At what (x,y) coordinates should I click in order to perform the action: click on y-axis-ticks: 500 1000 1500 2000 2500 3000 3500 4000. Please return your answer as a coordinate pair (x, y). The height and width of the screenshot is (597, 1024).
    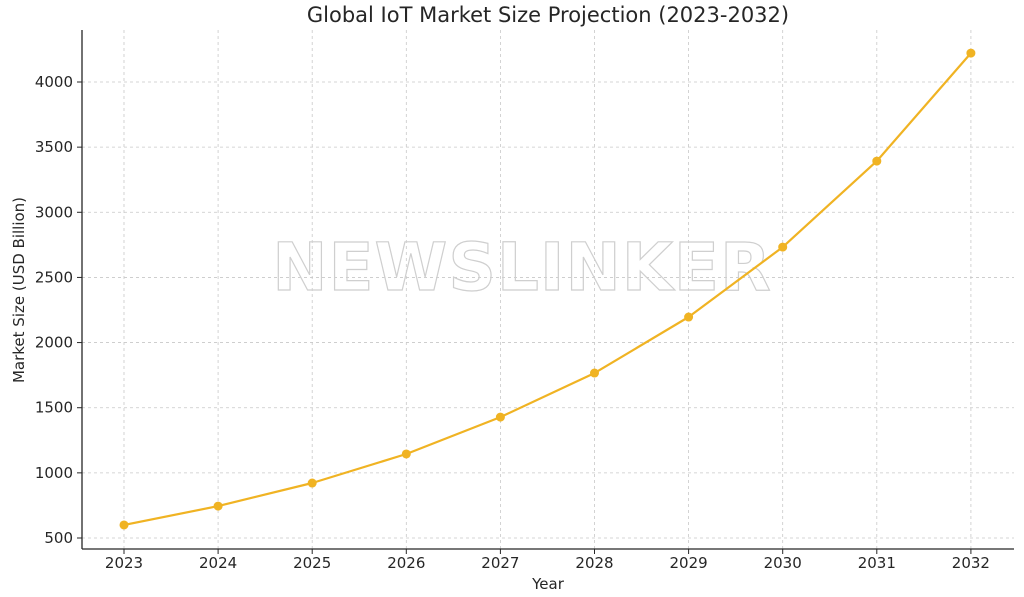
    Looking at the image, I should click on (58, 310).